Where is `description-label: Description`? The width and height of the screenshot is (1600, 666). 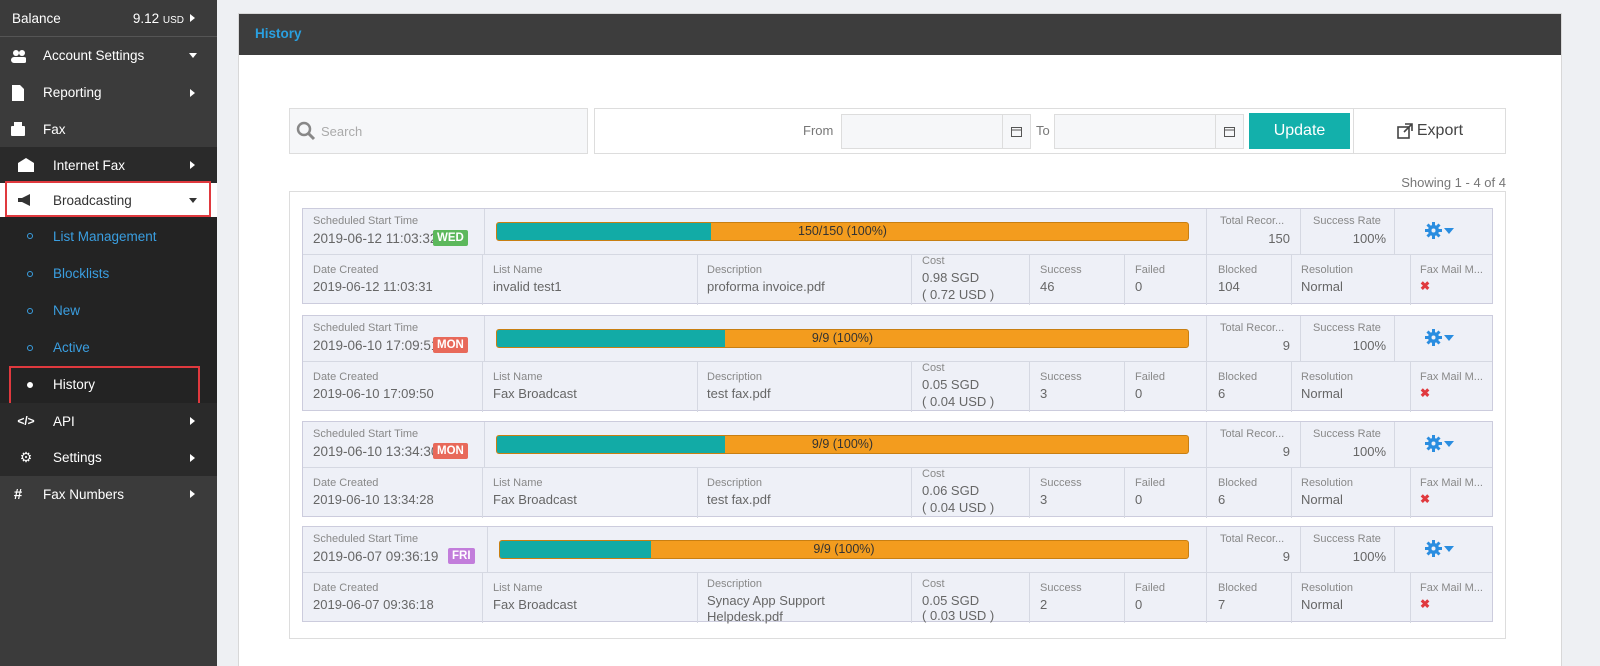
description-label: Description is located at coordinates (735, 377).